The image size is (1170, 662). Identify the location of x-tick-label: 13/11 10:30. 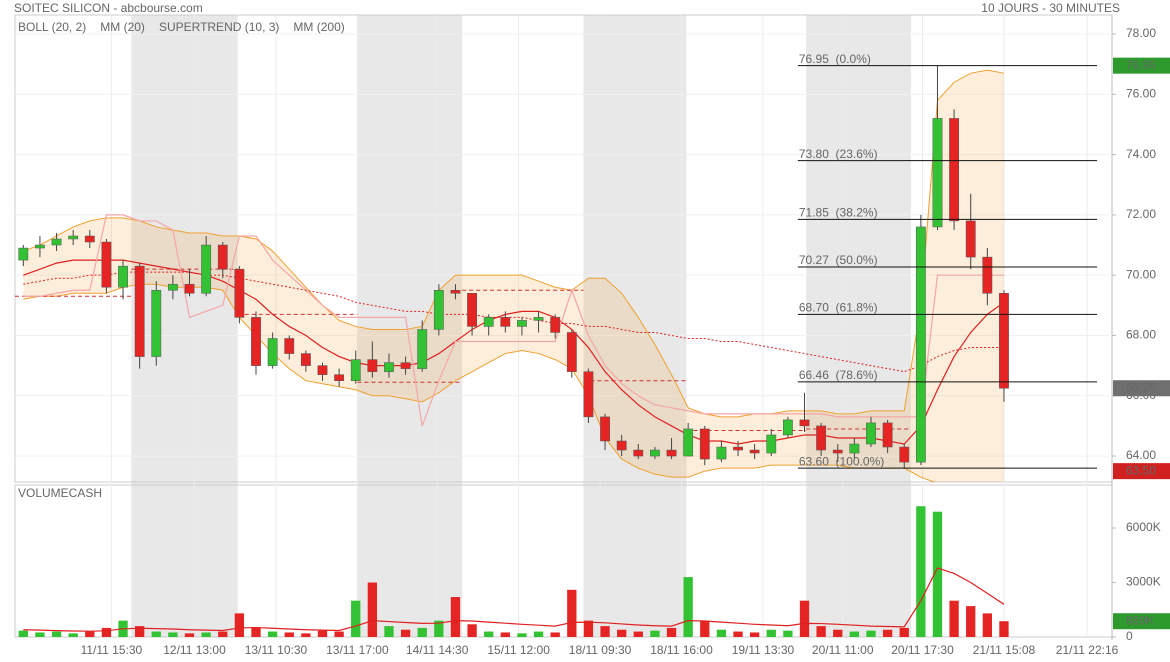
(276, 650).